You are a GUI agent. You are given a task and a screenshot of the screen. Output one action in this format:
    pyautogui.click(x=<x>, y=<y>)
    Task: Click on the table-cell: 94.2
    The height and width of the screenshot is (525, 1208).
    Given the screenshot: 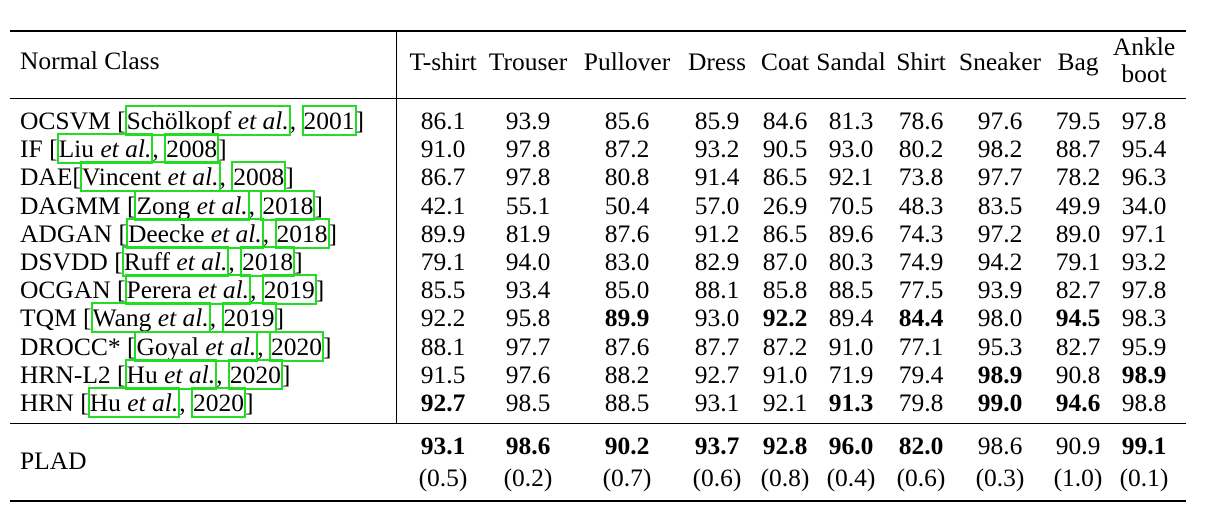 What is the action you would take?
    pyautogui.click(x=1000, y=261)
    